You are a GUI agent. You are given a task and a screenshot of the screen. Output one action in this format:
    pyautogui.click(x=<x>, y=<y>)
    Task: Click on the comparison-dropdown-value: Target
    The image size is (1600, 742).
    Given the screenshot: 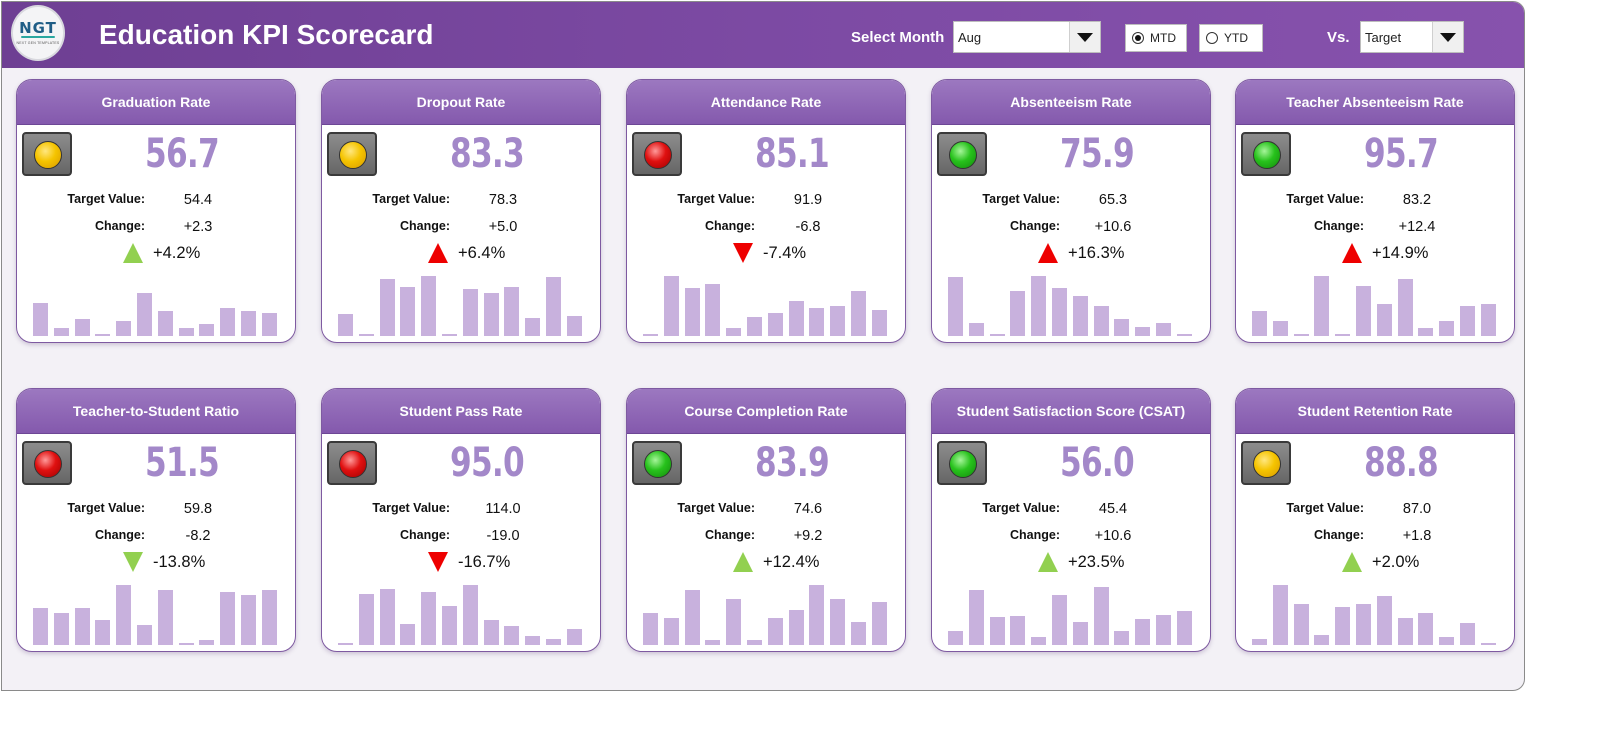 What is the action you would take?
    pyautogui.click(x=1383, y=37)
    